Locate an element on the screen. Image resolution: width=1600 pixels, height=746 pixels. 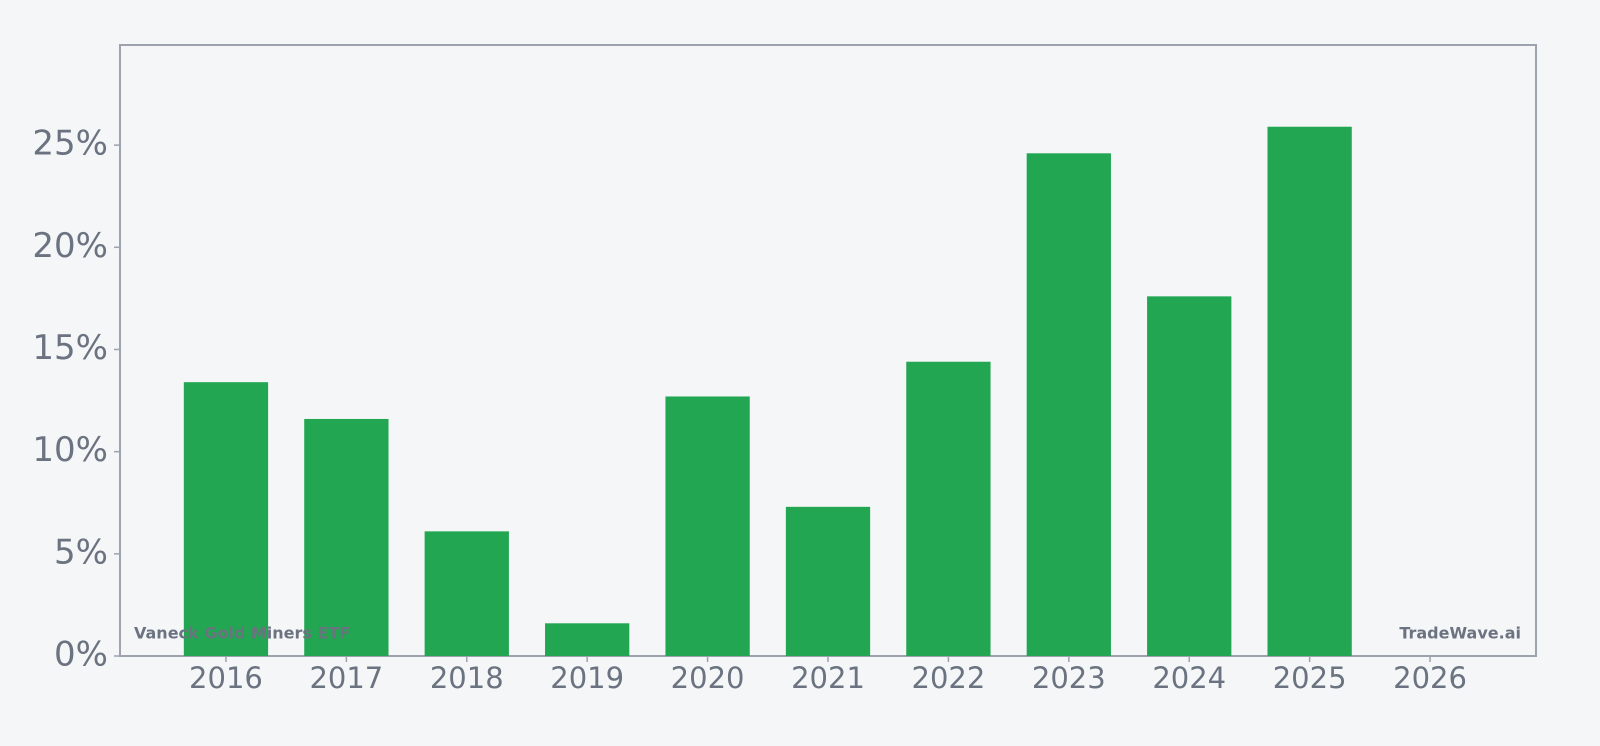
x-tick-label: 2019 is located at coordinates (587, 678).